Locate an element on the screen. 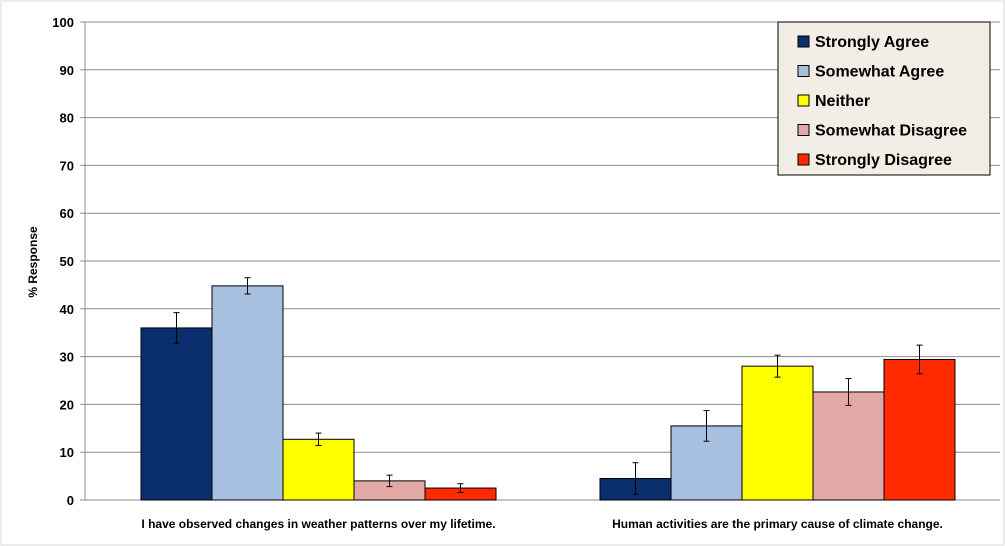  legend-swatch-strongly-agree is located at coordinates (803, 41).